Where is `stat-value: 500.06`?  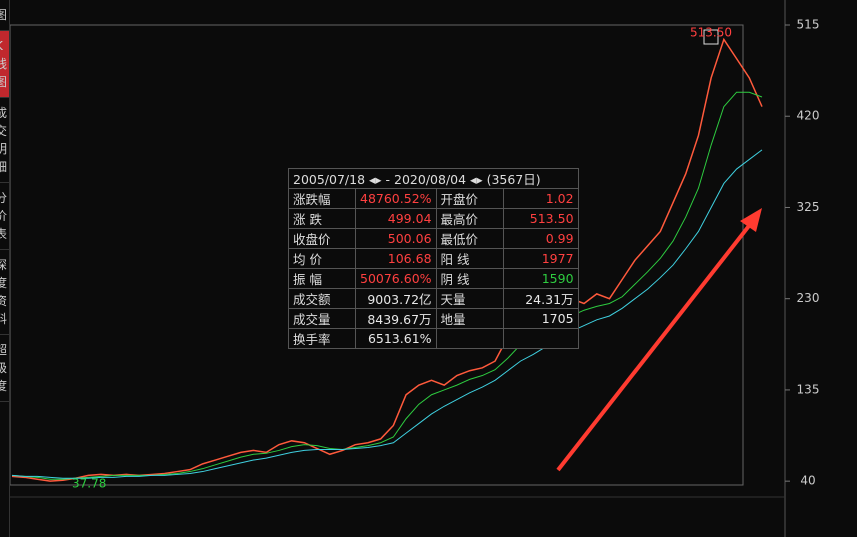 stat-value: 500.06 is located at coordinates (396, 238).